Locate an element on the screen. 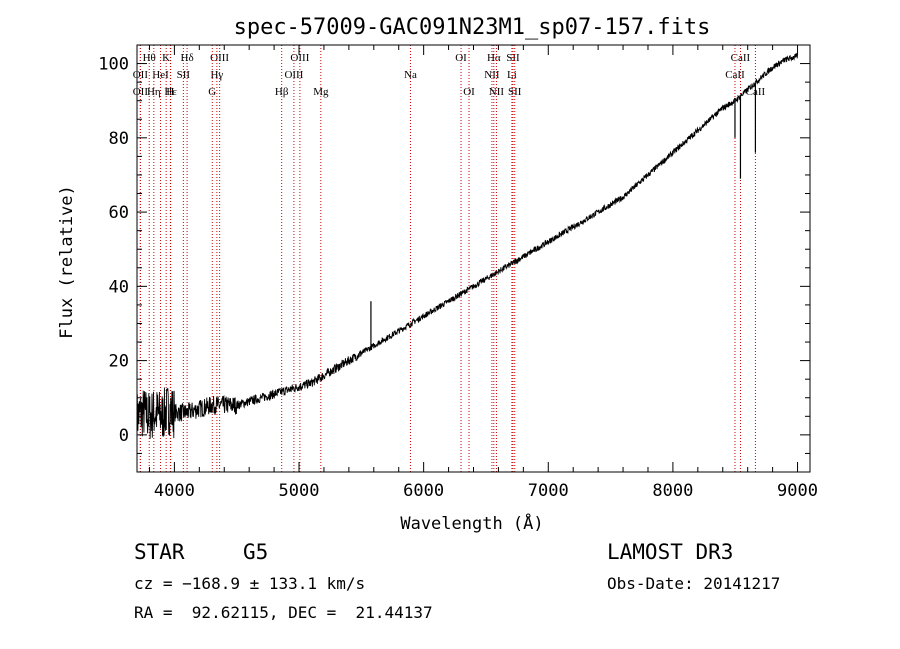 Image resolution: width=900 pixels, height=649 pixels. y-axis-label: Flux (relative) is located at coordinates (67, 262).